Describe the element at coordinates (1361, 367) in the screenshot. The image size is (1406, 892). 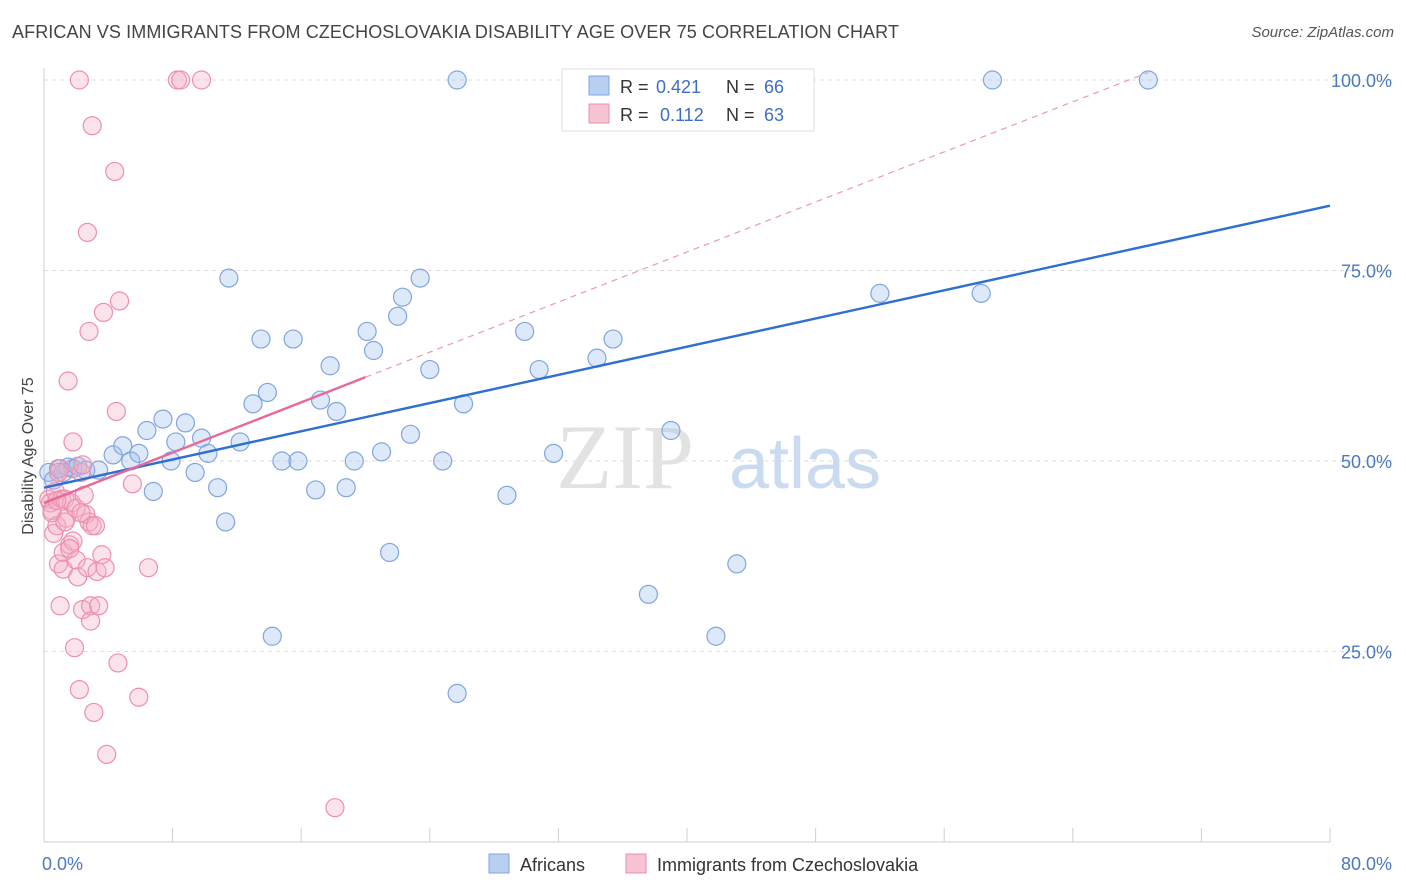
I see `y-tick-labels: 25.0% 50.0% 75.0% 100.0%` at that location.